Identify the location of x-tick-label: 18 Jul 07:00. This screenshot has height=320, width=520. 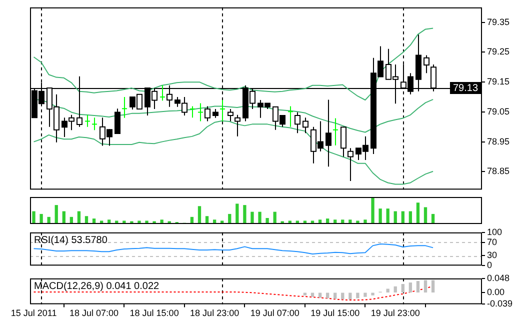
(94, 313).